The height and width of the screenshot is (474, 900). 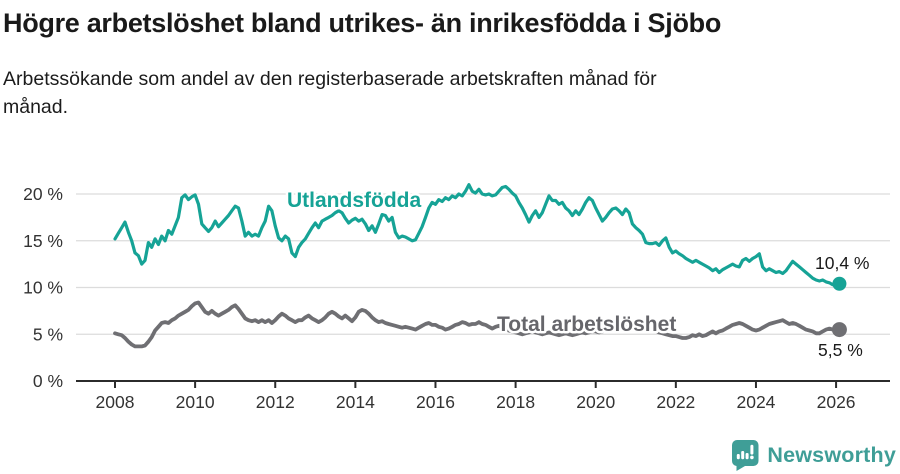 I want to click on y-axis-tick-label: 10 %, so click(x=43, y=288).